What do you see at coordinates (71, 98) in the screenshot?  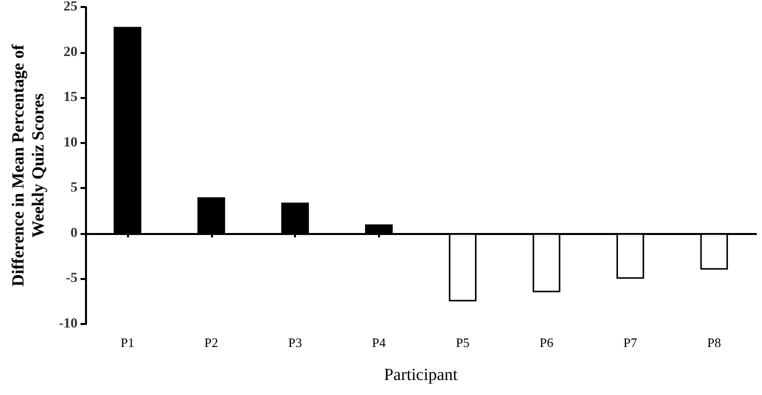 I see `y-tick-label: 15` at bounding box center [71, 98].